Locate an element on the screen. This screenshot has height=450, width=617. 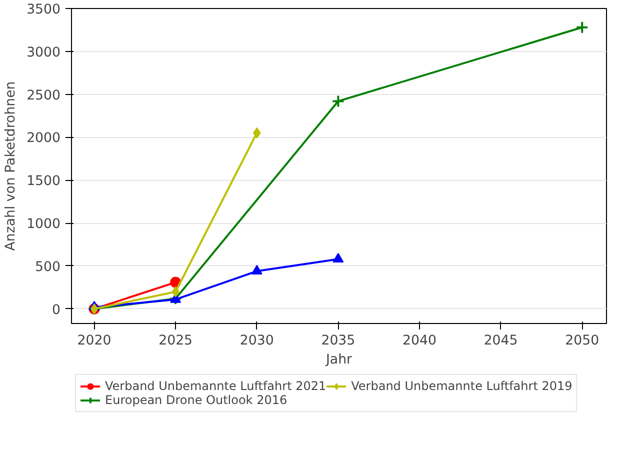
legend-label: Verband Unbemannte Luftfahrt 2019 is located at coordinates (461, 386).